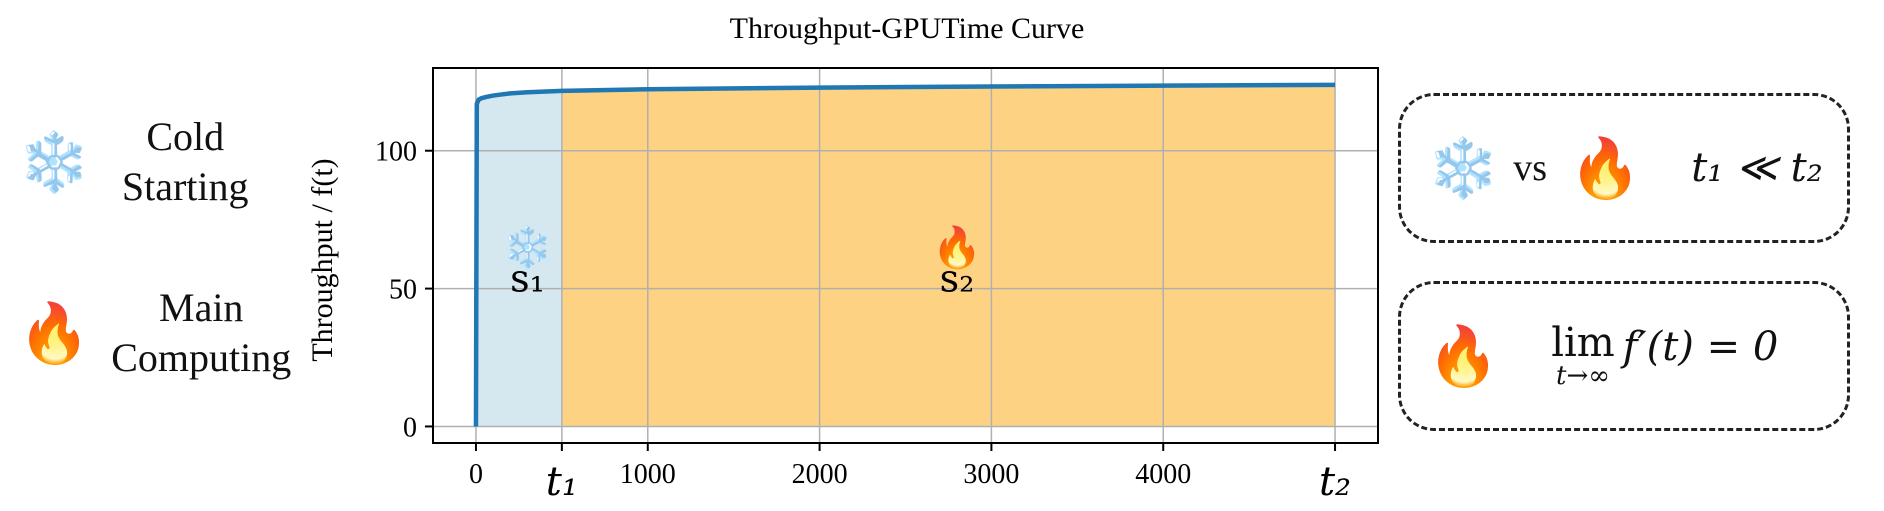 The image size is (1884, 511). I want to click on legend-cold-starting: ❄️ Cold Starting, so click(139, 162).